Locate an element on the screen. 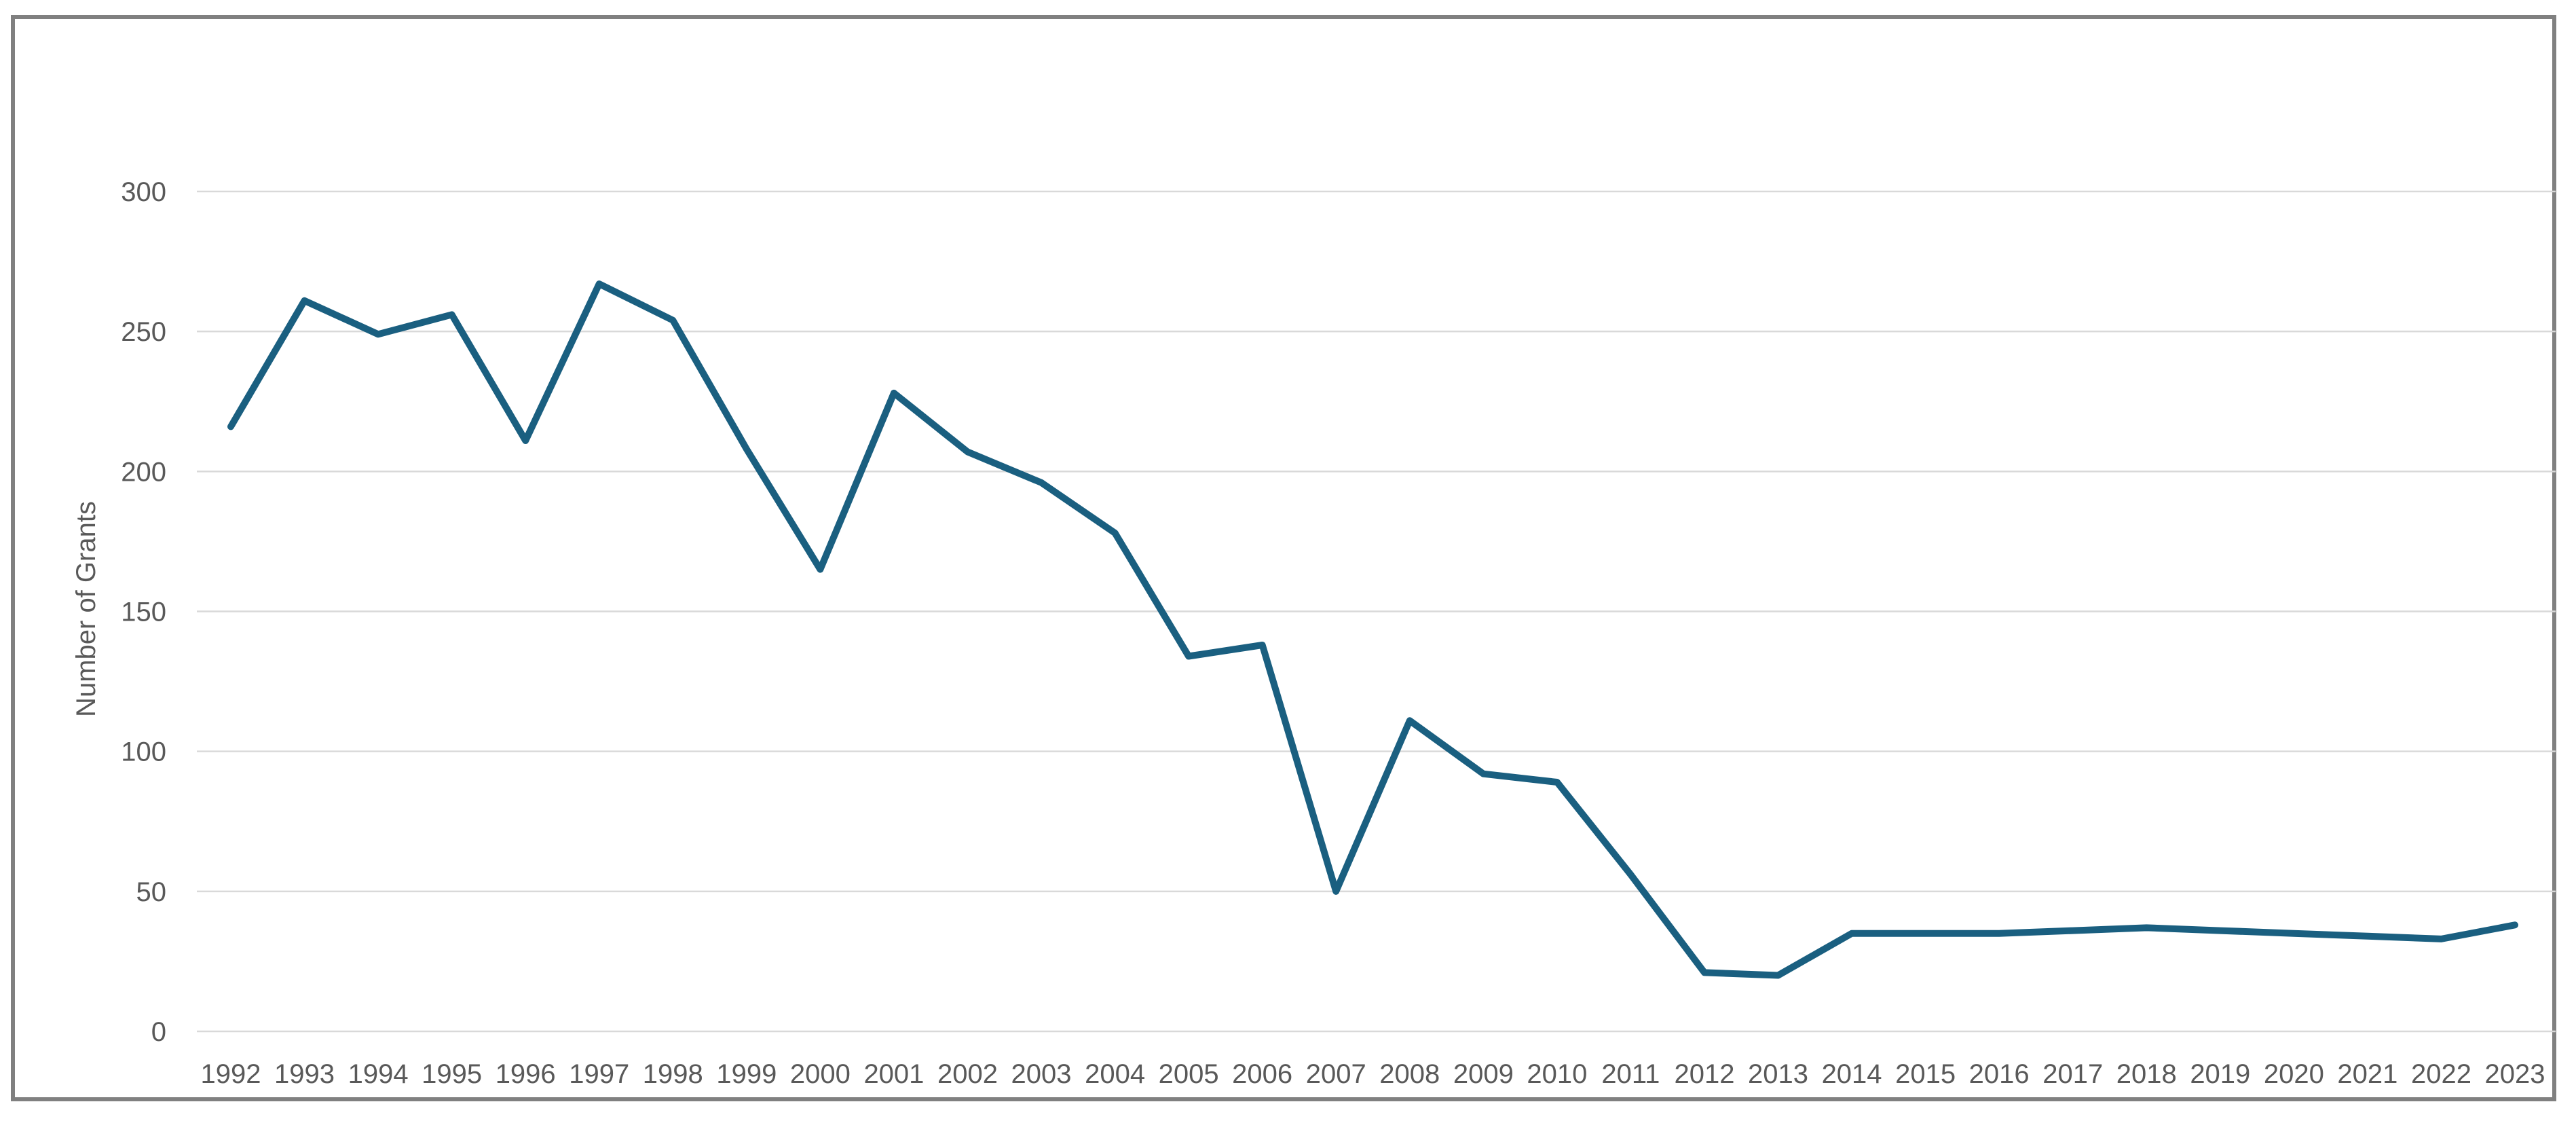 The width and height of the screenshot is (2576, 1121). x-tick-label: 2008 is located at coordinates (1410, 1074).